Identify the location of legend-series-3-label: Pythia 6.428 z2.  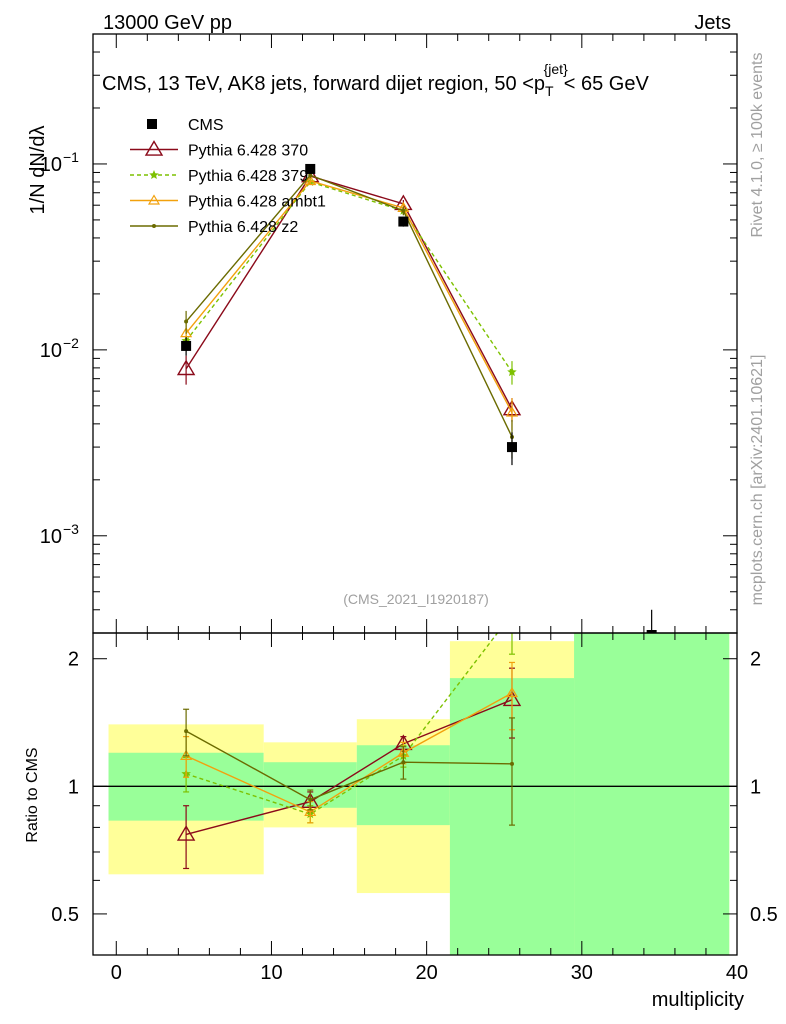
(243, 227).